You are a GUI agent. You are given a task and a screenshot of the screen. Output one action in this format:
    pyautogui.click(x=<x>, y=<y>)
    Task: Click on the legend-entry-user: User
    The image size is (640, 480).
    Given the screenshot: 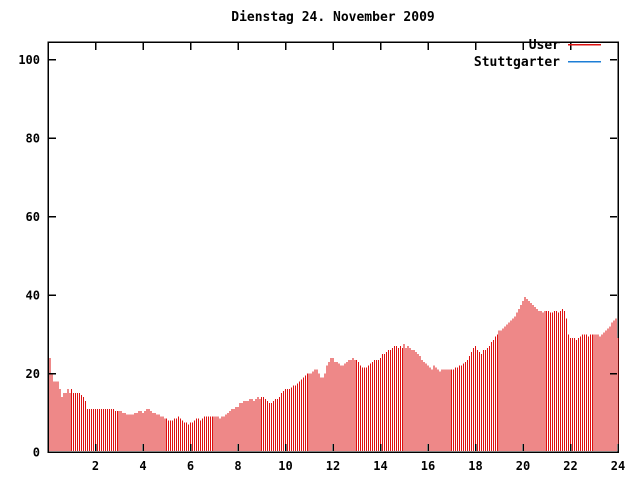 What is the action you would take?
    pyautogui.click(x=565, y=45)
    